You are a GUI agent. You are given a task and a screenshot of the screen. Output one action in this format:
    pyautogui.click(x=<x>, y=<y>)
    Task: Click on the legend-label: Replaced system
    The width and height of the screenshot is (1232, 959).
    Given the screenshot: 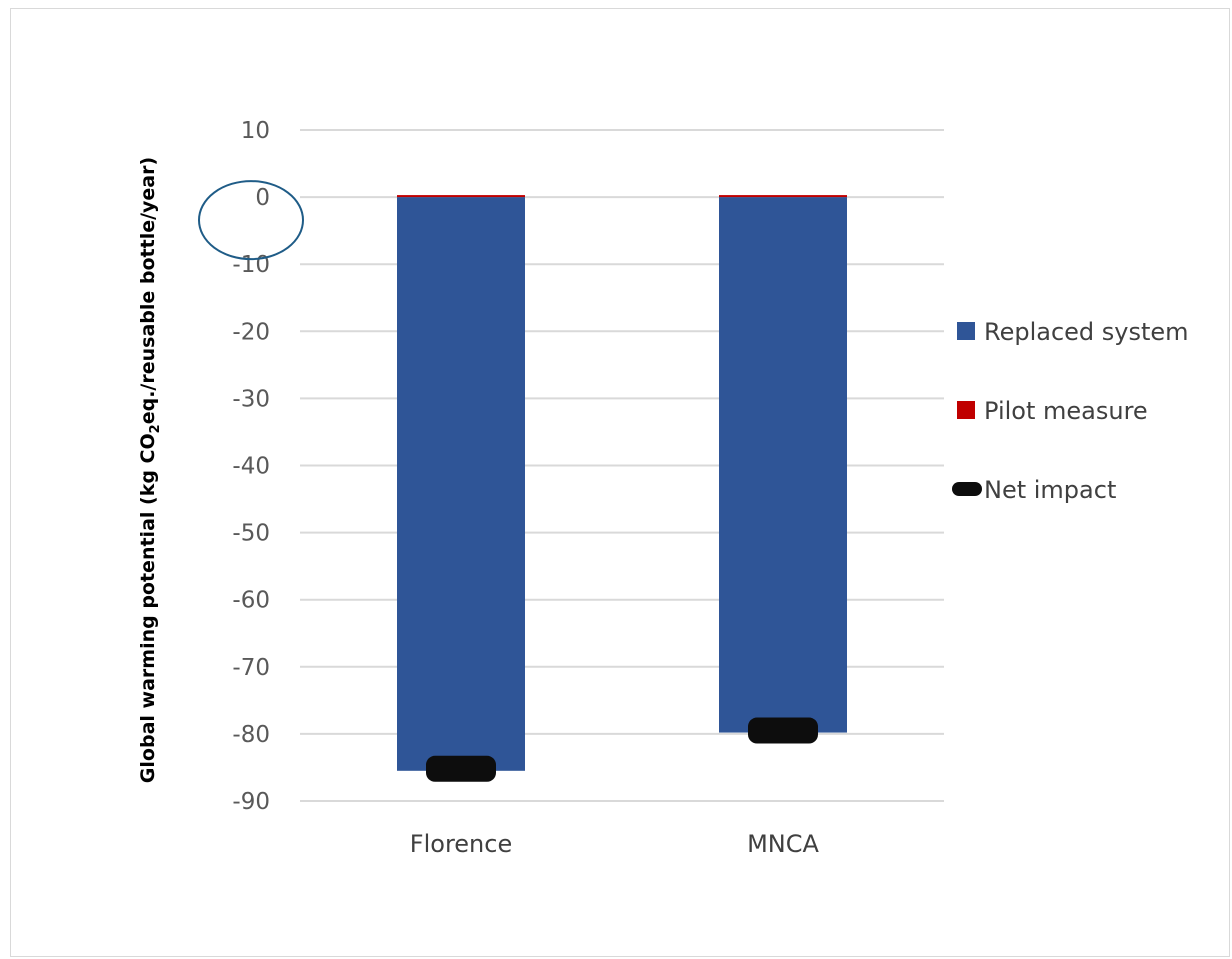 What is the action you would take?
    pyautogui.click(x=1086, y=332)
    